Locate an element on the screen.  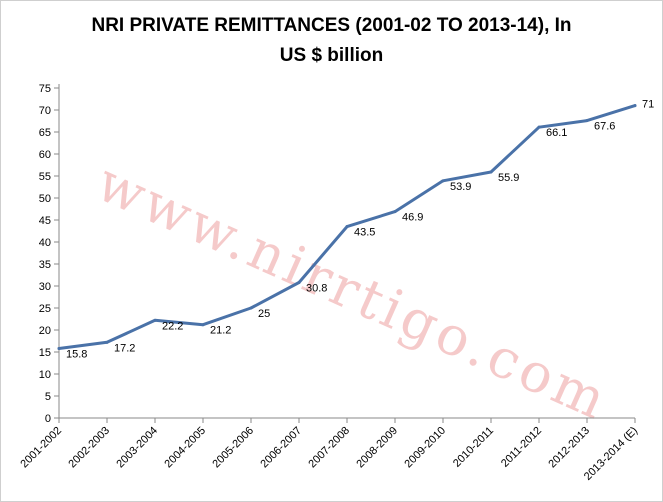
x-tick-label: 2003-2004 is located at coordinates (137, 448).